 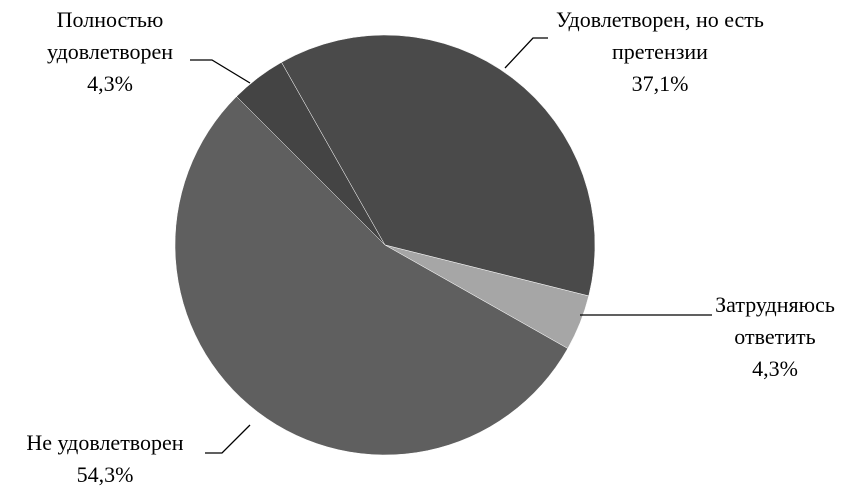 What do you see at coordinates (660, 83) in the screenshot?
I see `value-label: 37,1%` at bounding box center [660, 83].